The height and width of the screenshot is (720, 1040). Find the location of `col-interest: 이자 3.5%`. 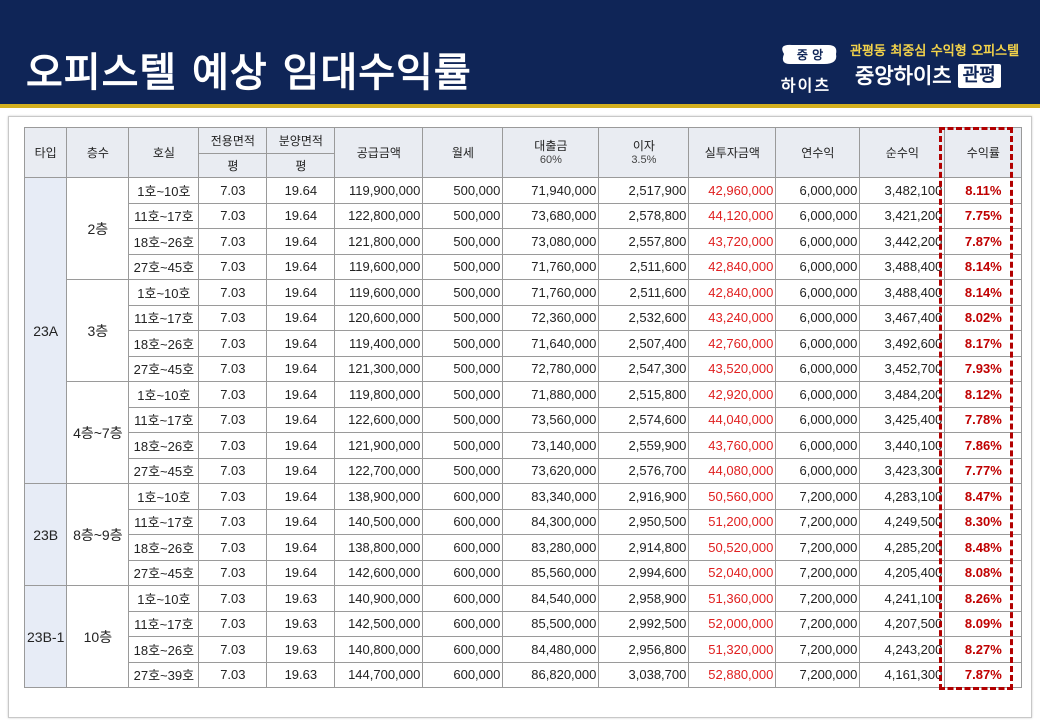

col-interest: 이자 3.5% is located at coordinates (644, 152).